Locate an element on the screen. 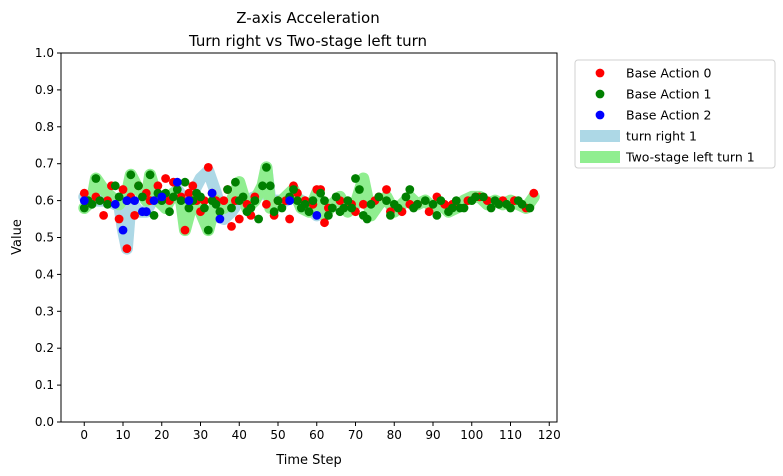 This screenshot has height=476, width=783. y-tick-label-9: 0.9 is located at coordinates (44, 90).